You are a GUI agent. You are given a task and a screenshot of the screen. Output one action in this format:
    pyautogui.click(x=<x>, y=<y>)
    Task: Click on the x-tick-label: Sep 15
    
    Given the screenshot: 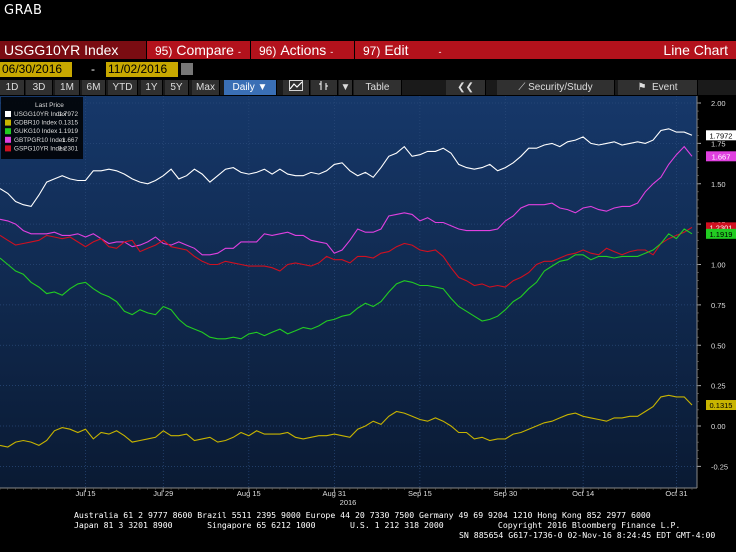 What is the action you would take?
    pyautogui.click(x=420, y=493)
    